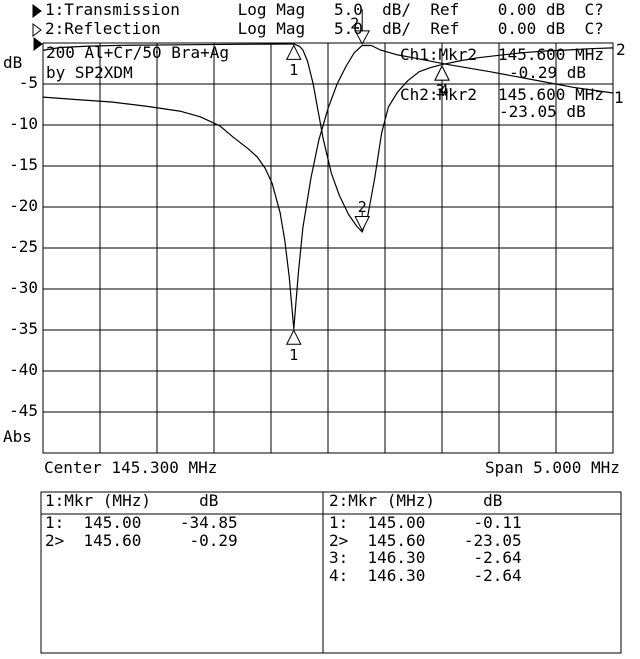  I want to click on trace-1-edge-label: 1, so click(619, 97).